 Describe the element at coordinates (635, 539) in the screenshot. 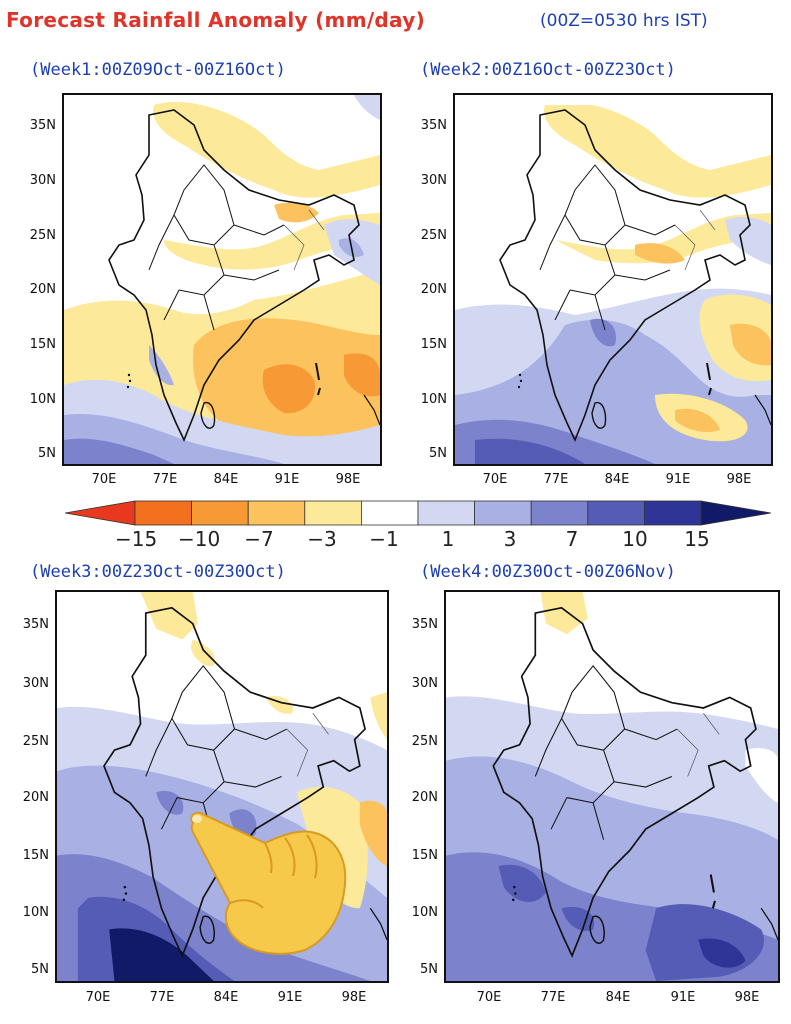

I see `colorbar-label: 10` at that location.